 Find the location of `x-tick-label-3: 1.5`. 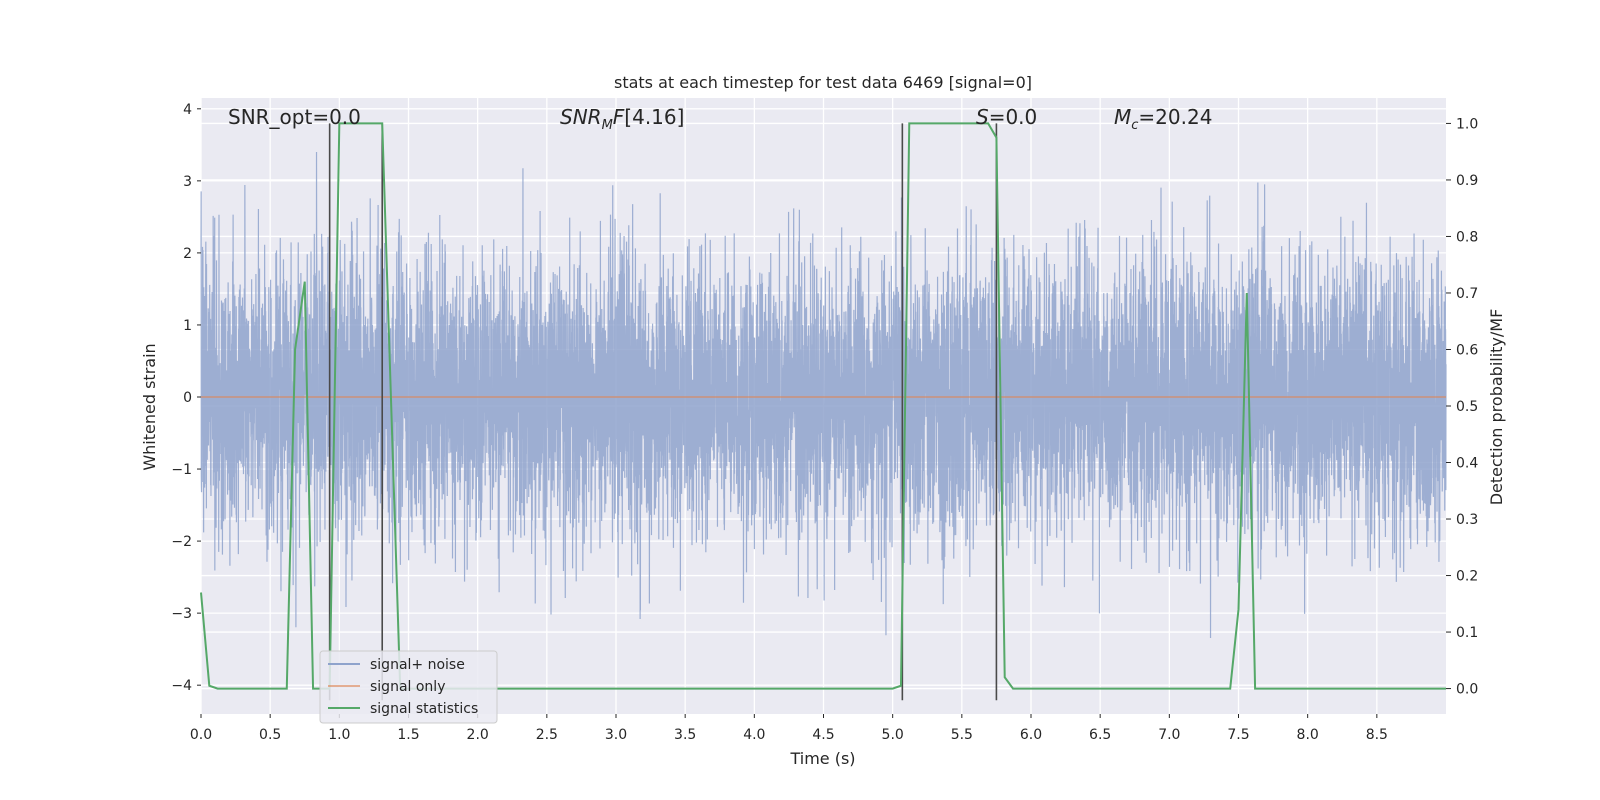

x-tick-label-3: 1.5 is located at coordinates (408, 735).